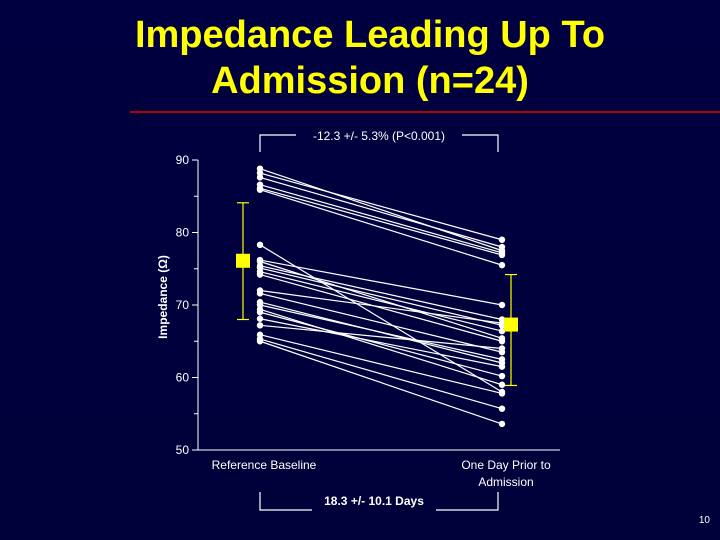 The image size is (720, 540). I want to click on change-bracket, so click(379, 143).